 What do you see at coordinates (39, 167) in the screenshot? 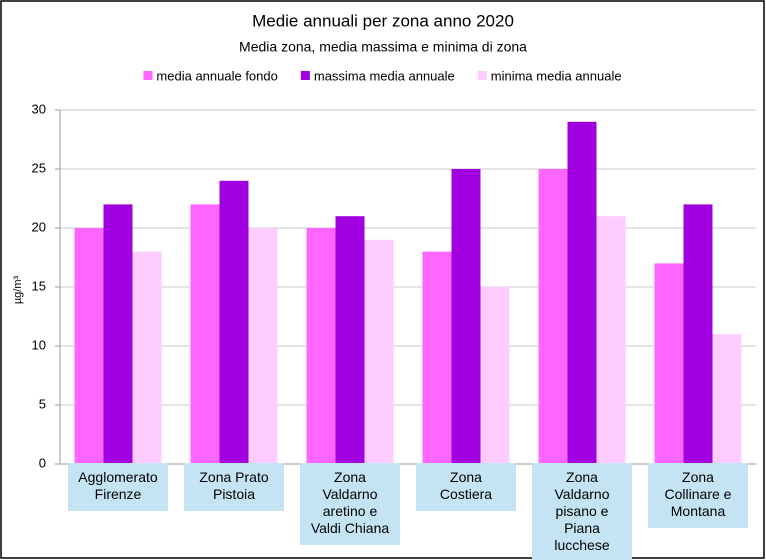
I see `y-tick-label: 25` at bounding box center [39, 167].